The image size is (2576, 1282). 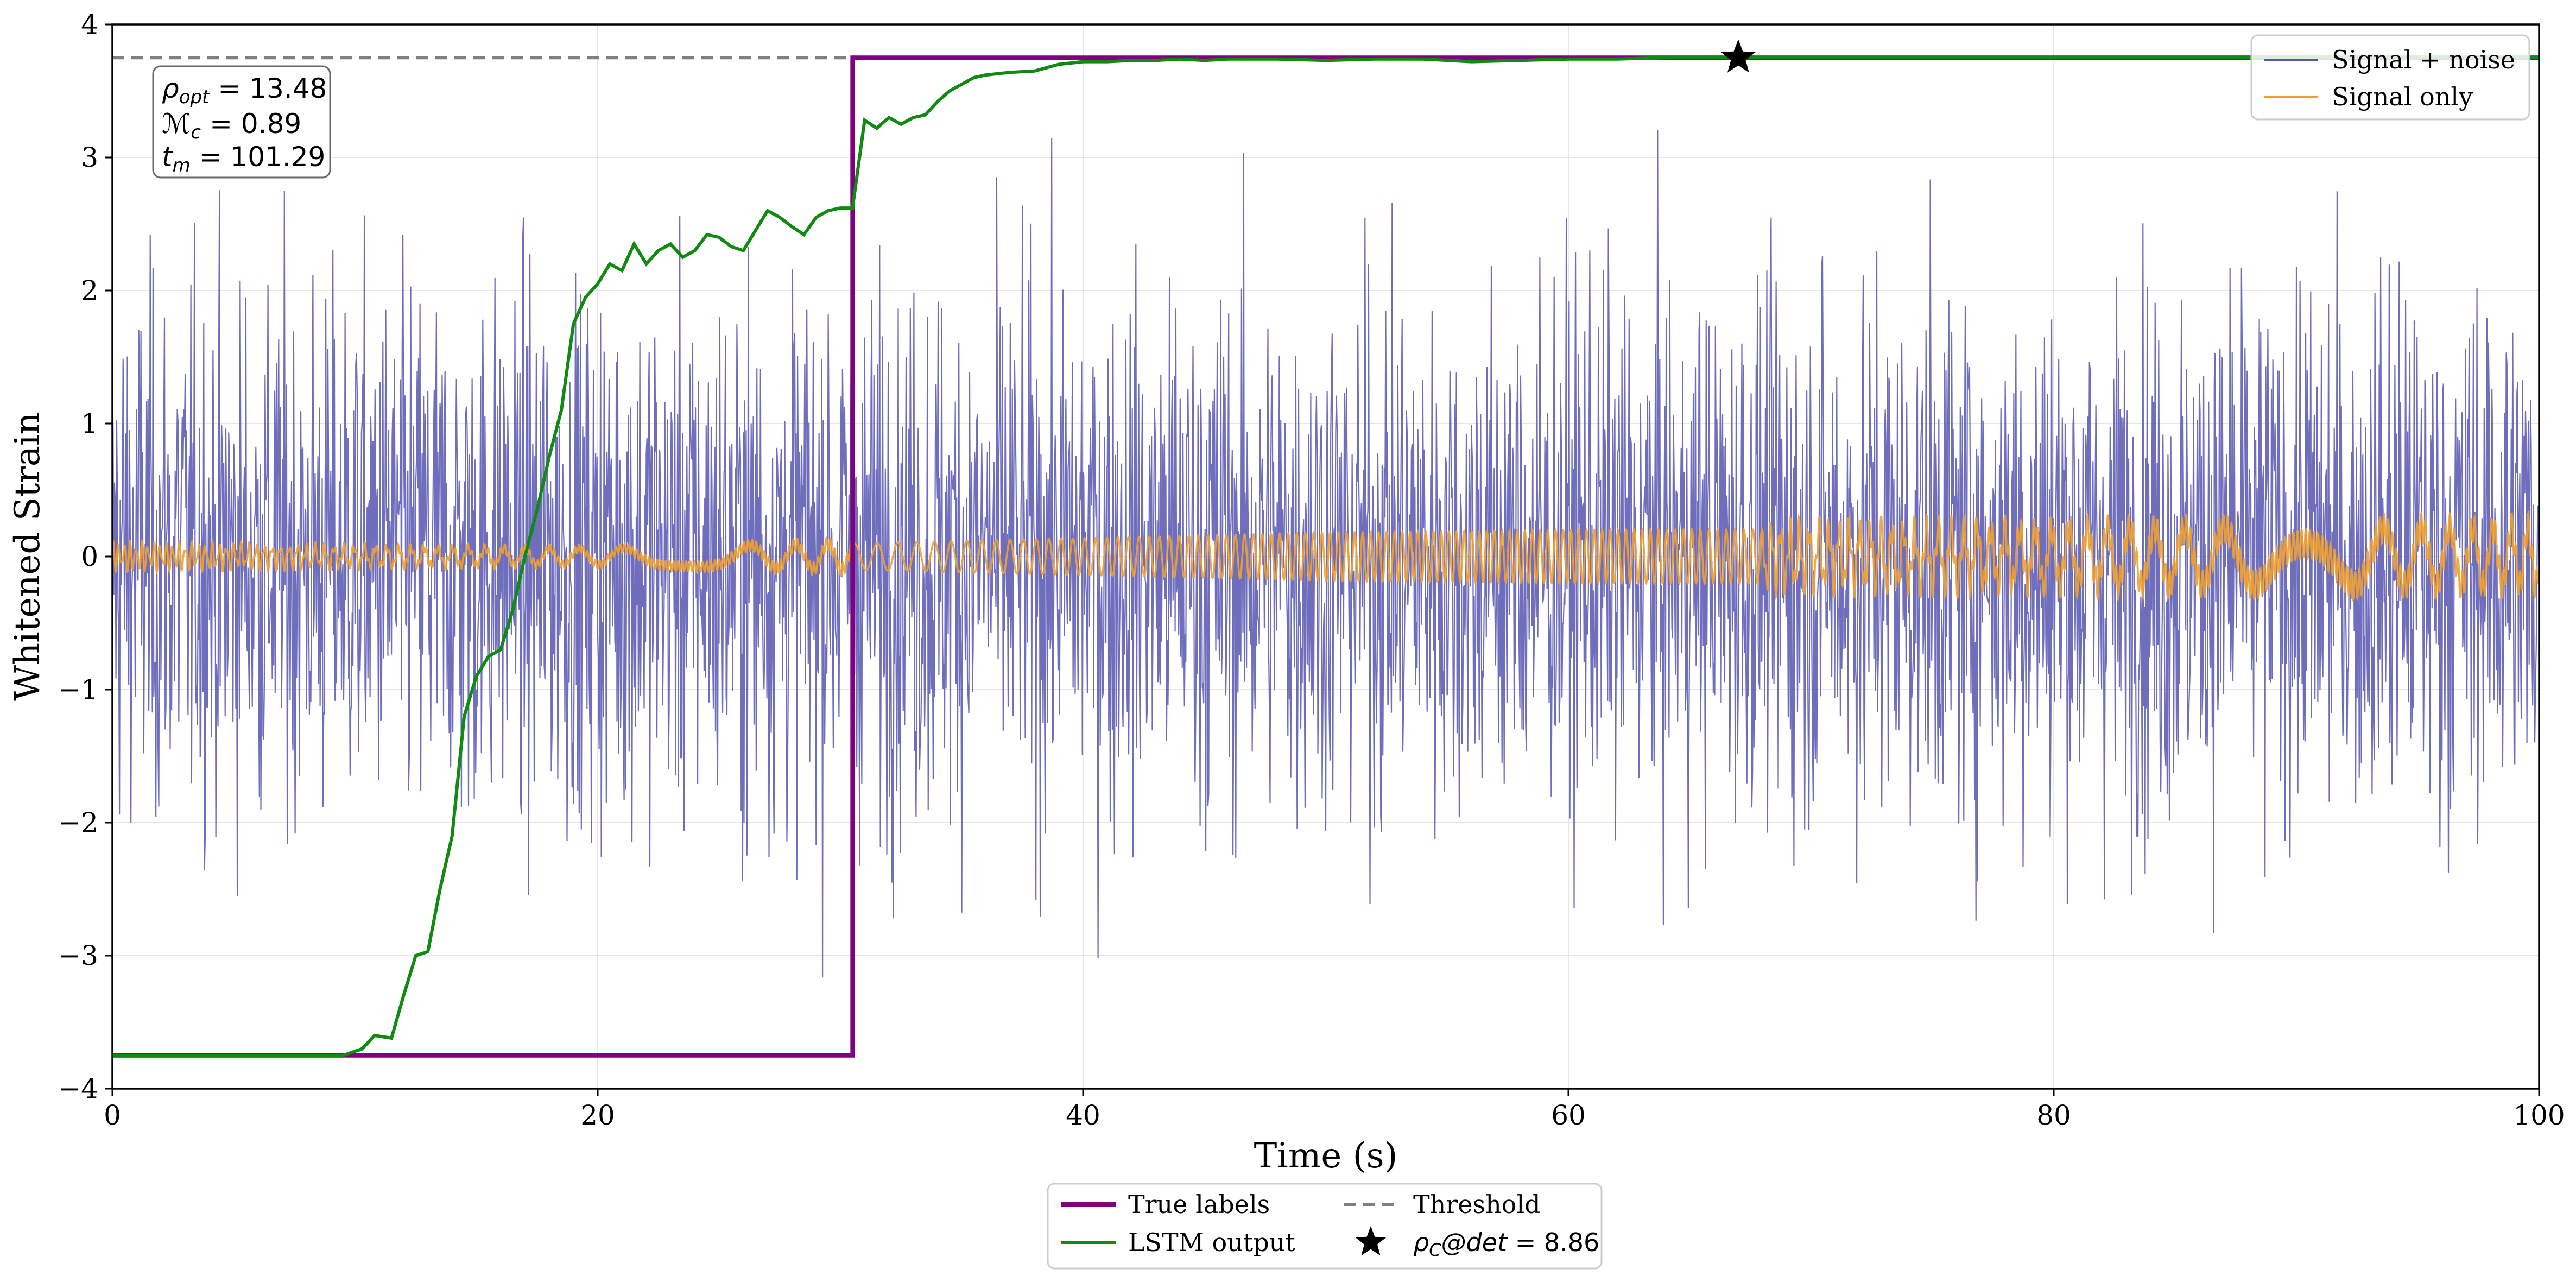 What do you see at coordinates (1371, 1241) in the screenshot?
I see `legend-detection-star-icon` at bounding box center [1371, 1241].